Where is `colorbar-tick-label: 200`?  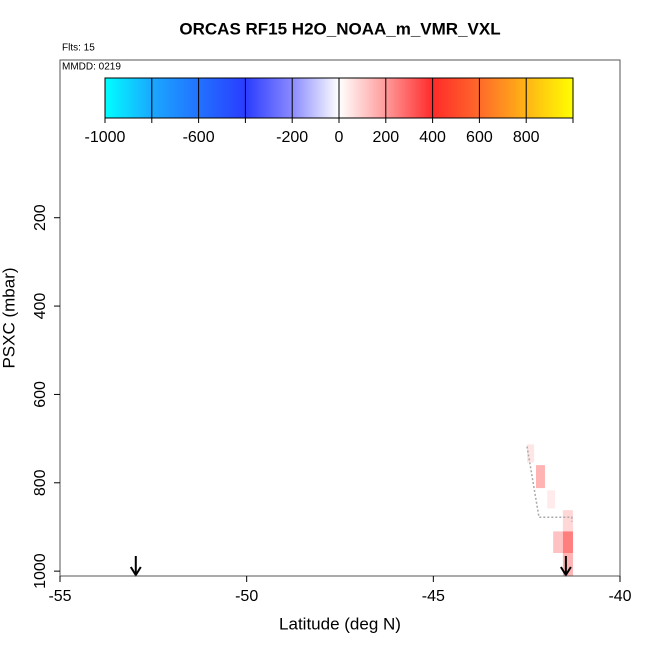
colorbar-tick-label: 200 is located at coordinates (385, 137).